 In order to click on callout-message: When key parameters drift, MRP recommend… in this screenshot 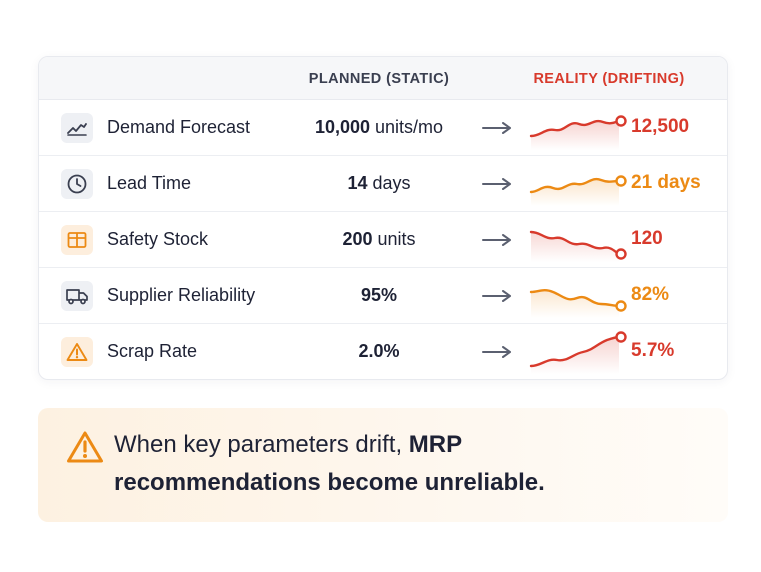, I will do `click(329, 463)`.